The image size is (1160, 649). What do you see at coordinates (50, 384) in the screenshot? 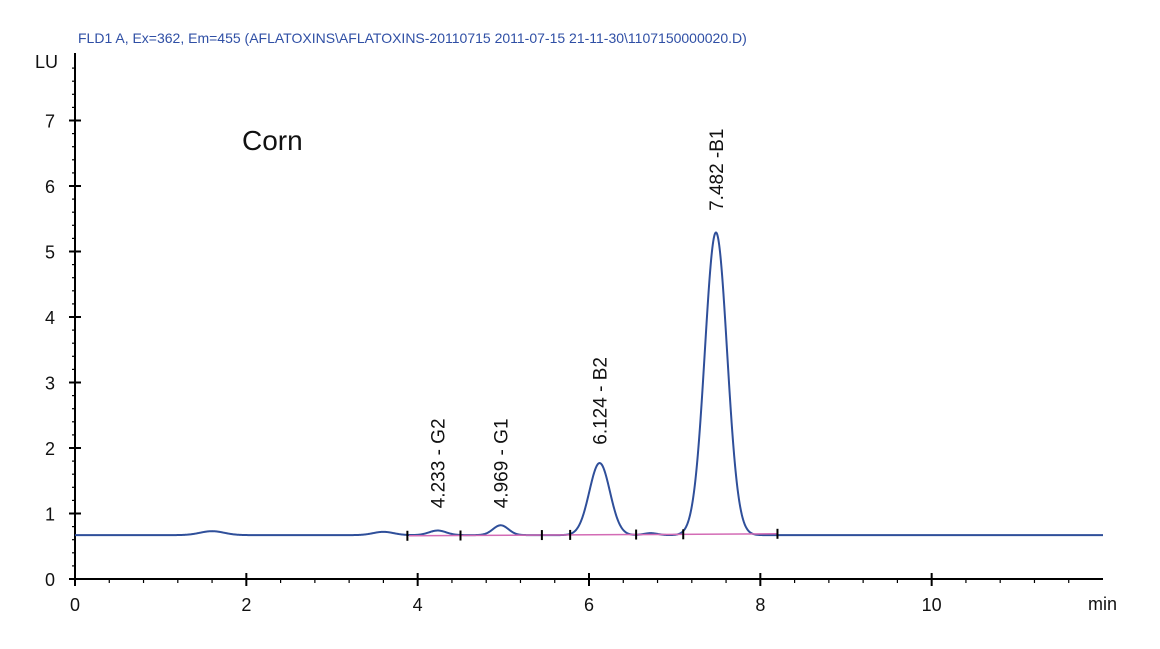
I see `y-tick-label-3: 3` at bounding box center [50, 384].